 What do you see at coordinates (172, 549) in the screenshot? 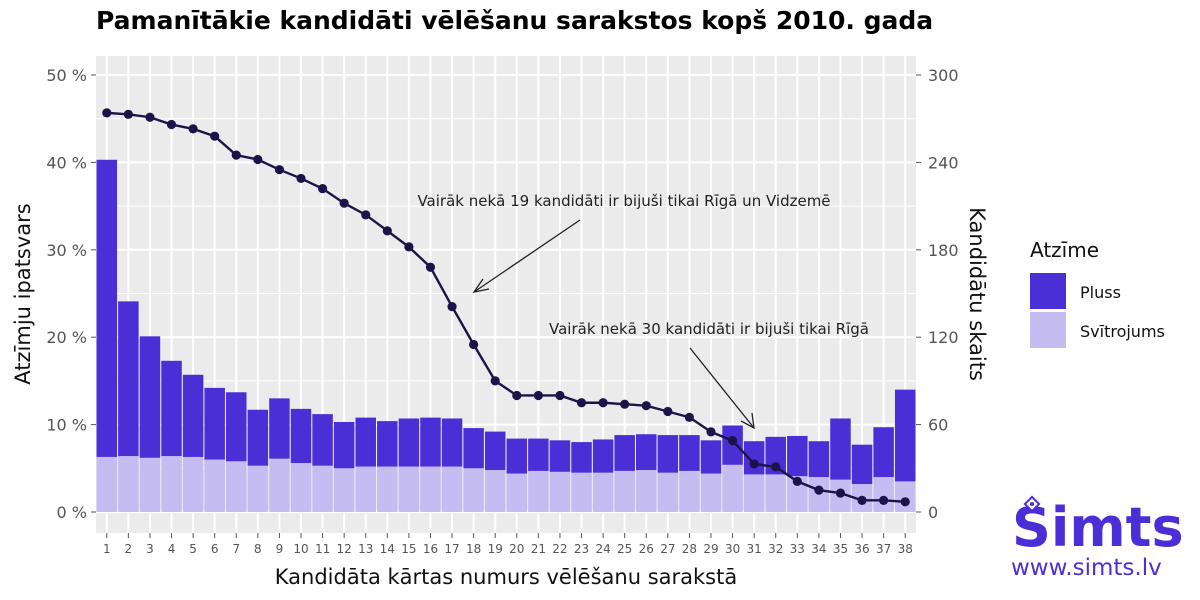
I see `tick-label-x: 4` at bounding box center [172, 549].